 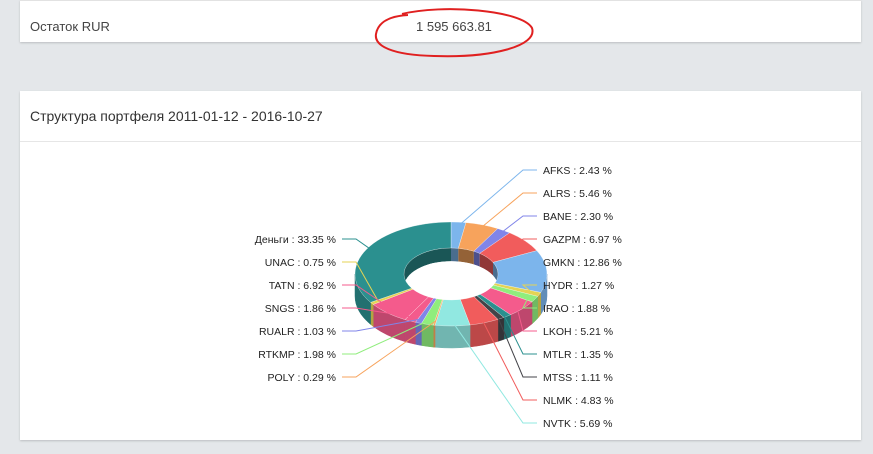 I want to click on label-NLMK: NLMK : 4.83 %, so click(x=578, y=401).